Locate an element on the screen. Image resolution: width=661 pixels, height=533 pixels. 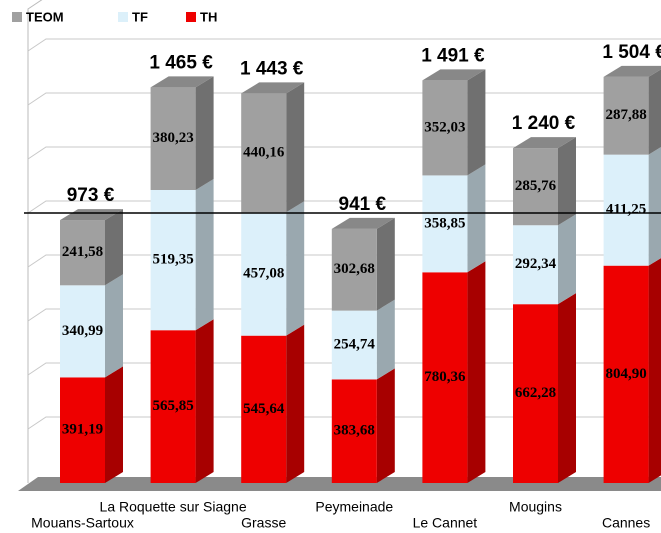
x-tick-label: Cannes is located at coordinates (626, 523).